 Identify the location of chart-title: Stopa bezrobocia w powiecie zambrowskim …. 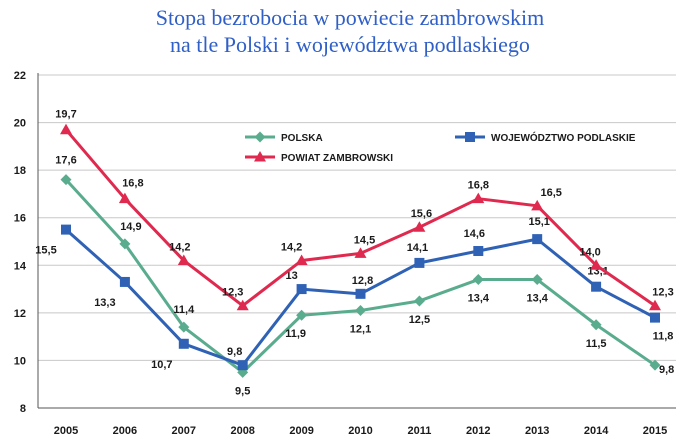
(350, 31).